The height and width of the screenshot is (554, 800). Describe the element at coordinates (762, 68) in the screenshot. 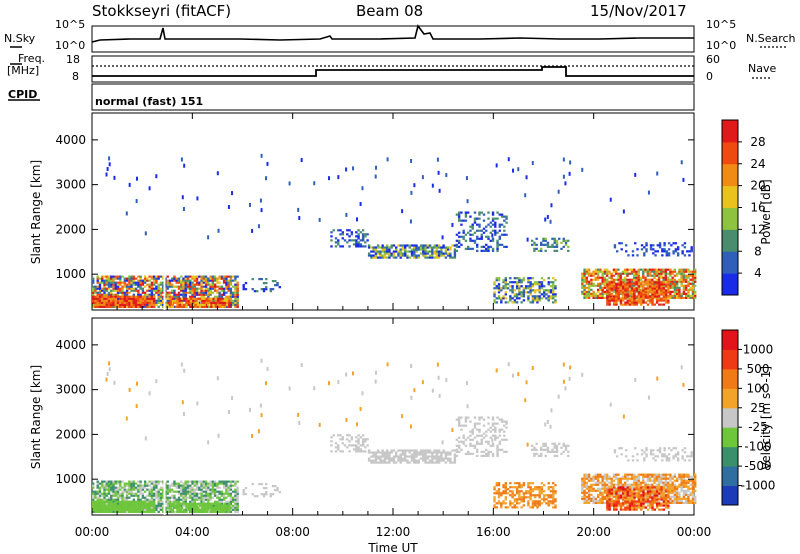

I see `nave-label: Nave` at that location.